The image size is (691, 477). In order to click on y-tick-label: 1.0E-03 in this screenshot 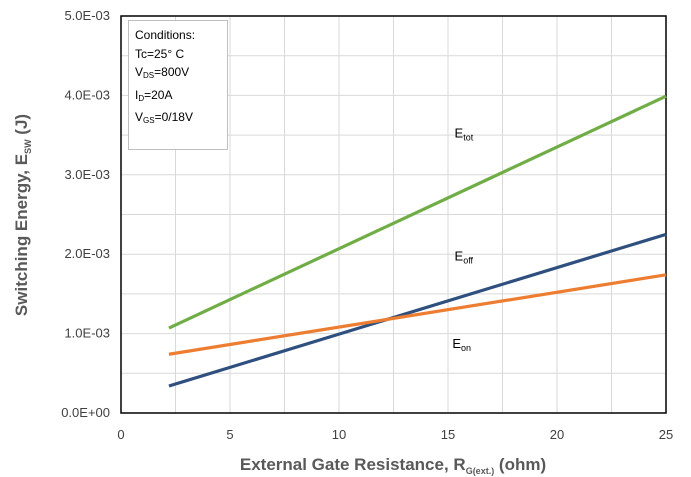, I will do `click(87, 333)`.